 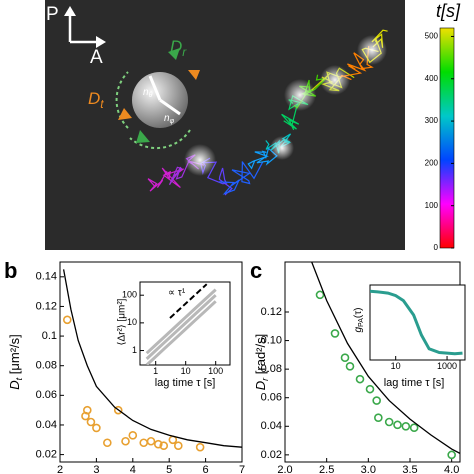 I want to click on colorbar-tick-label: 500, so click(x=432, y=36).